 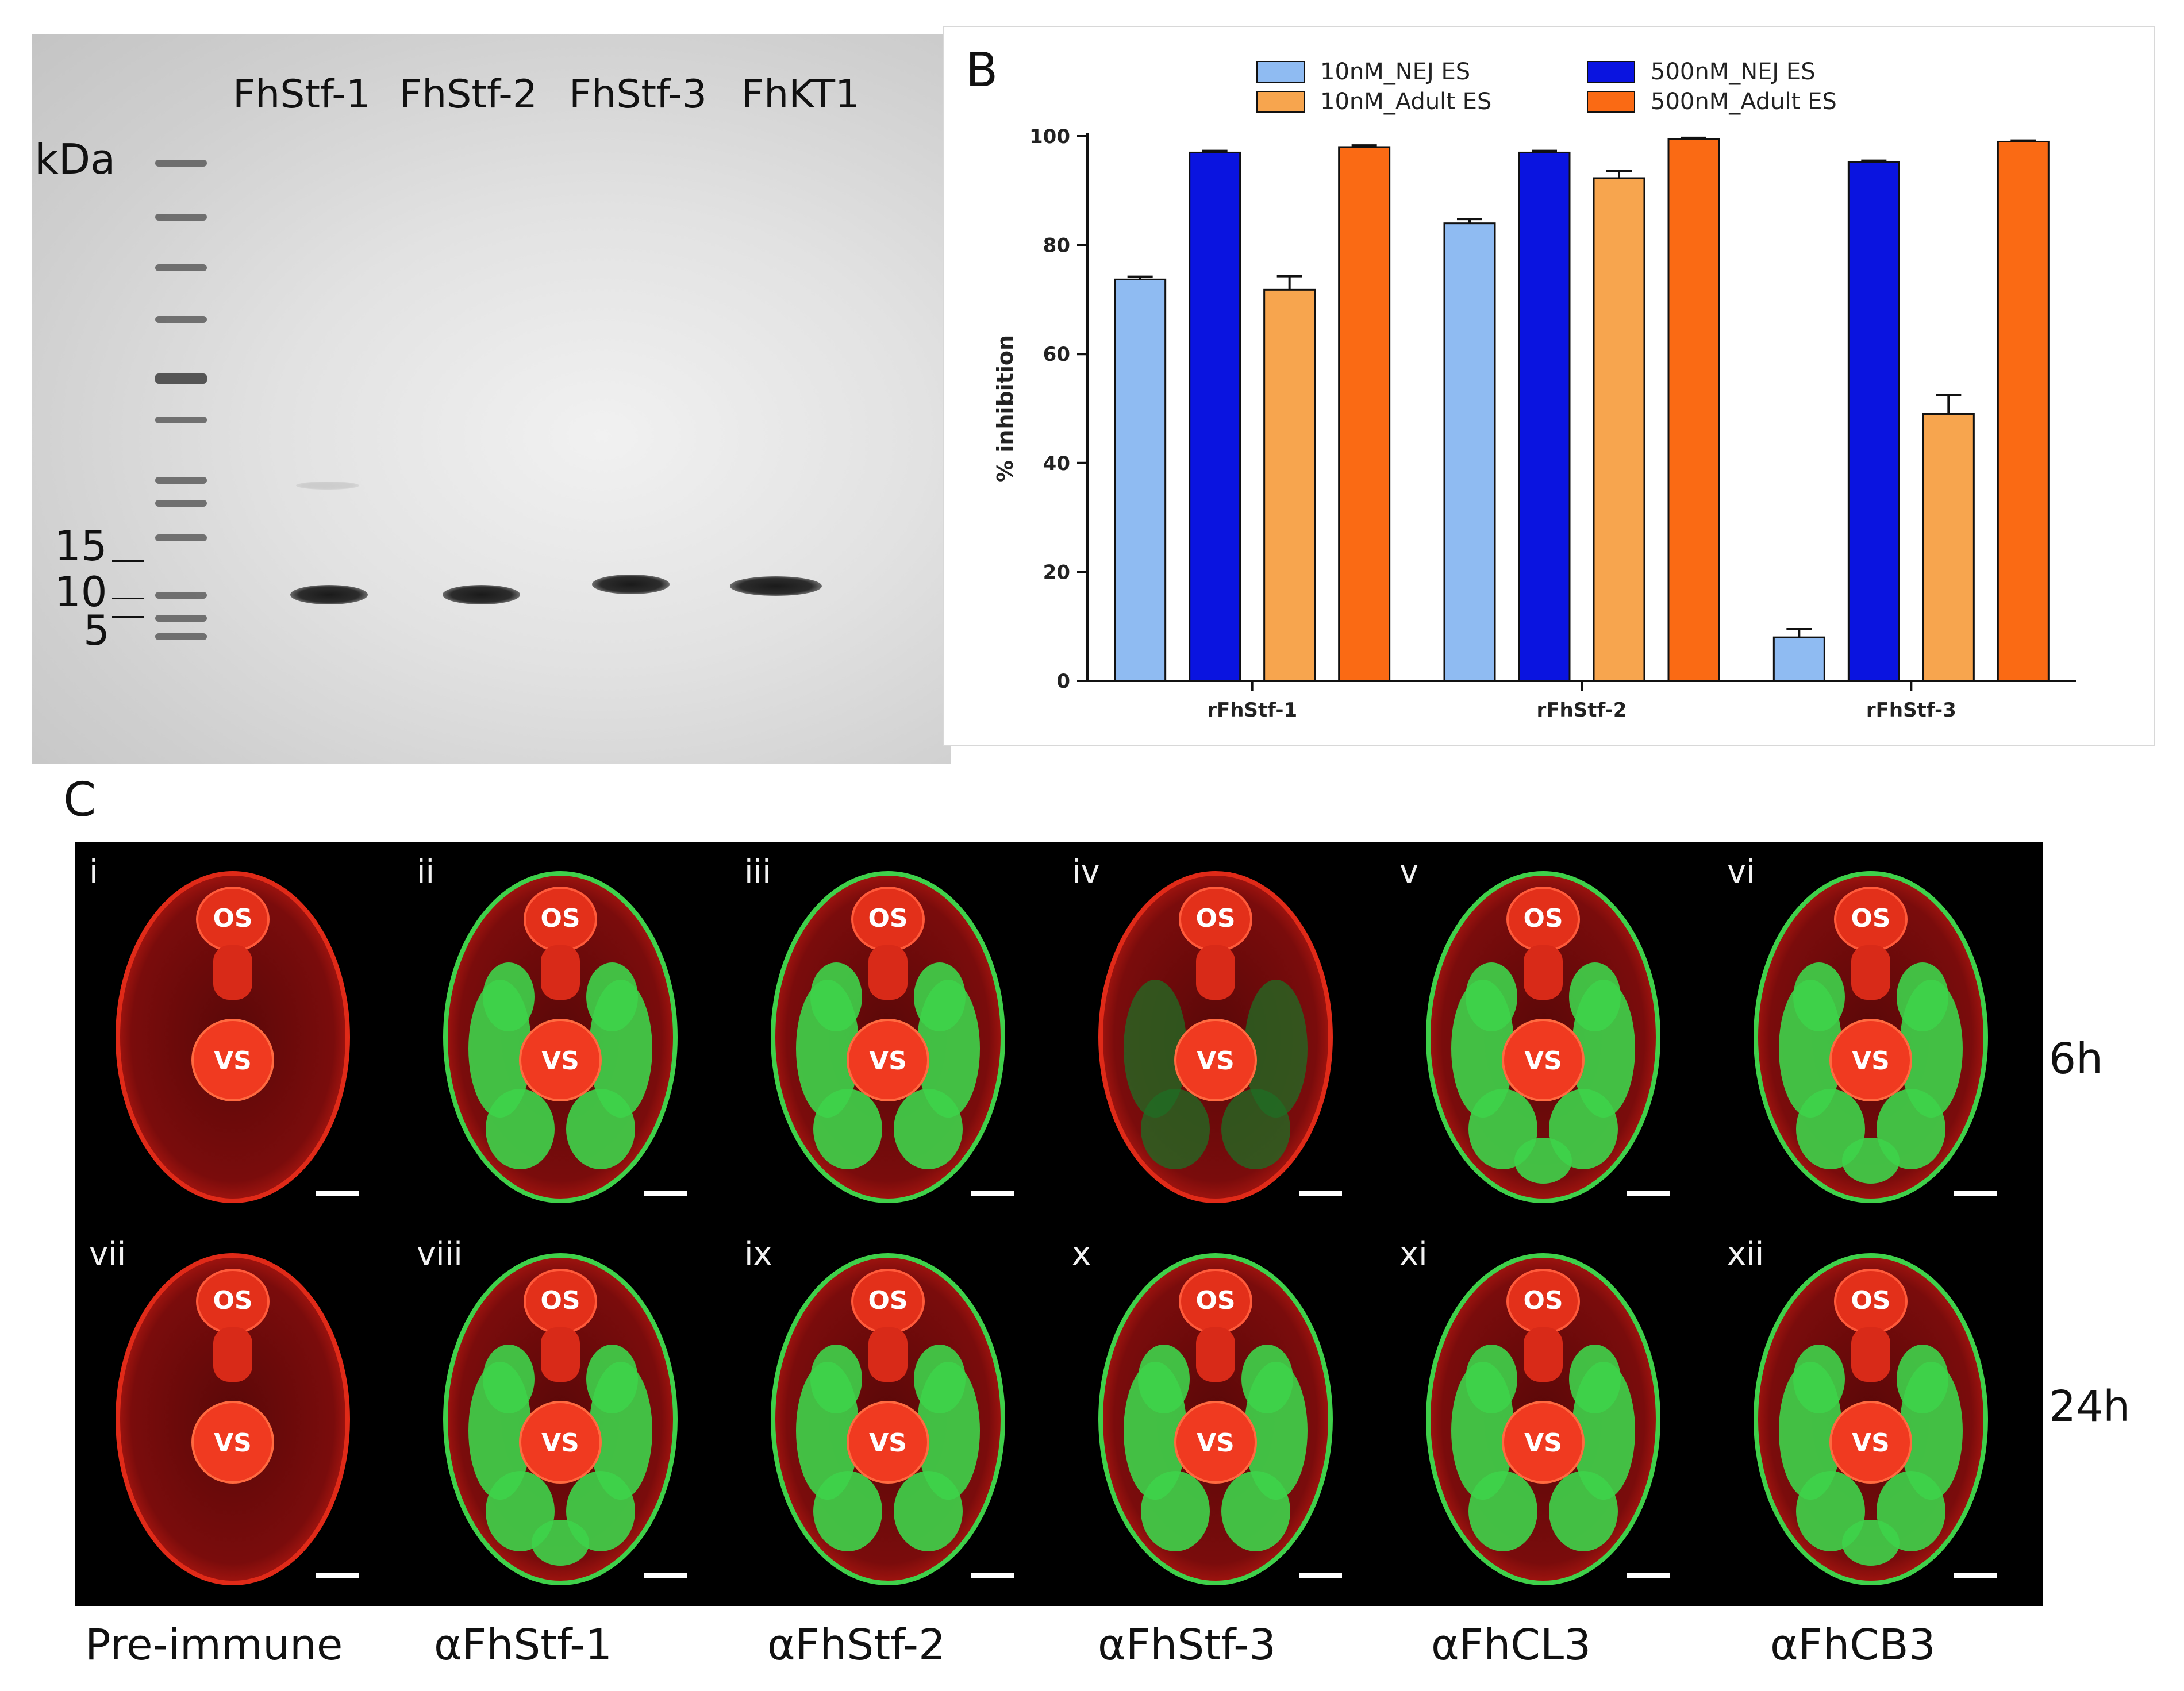 What do you see at coordinates (94, 872) in the screenshot?
I see `cell-index-label: i` at bounding box center [94, 872].